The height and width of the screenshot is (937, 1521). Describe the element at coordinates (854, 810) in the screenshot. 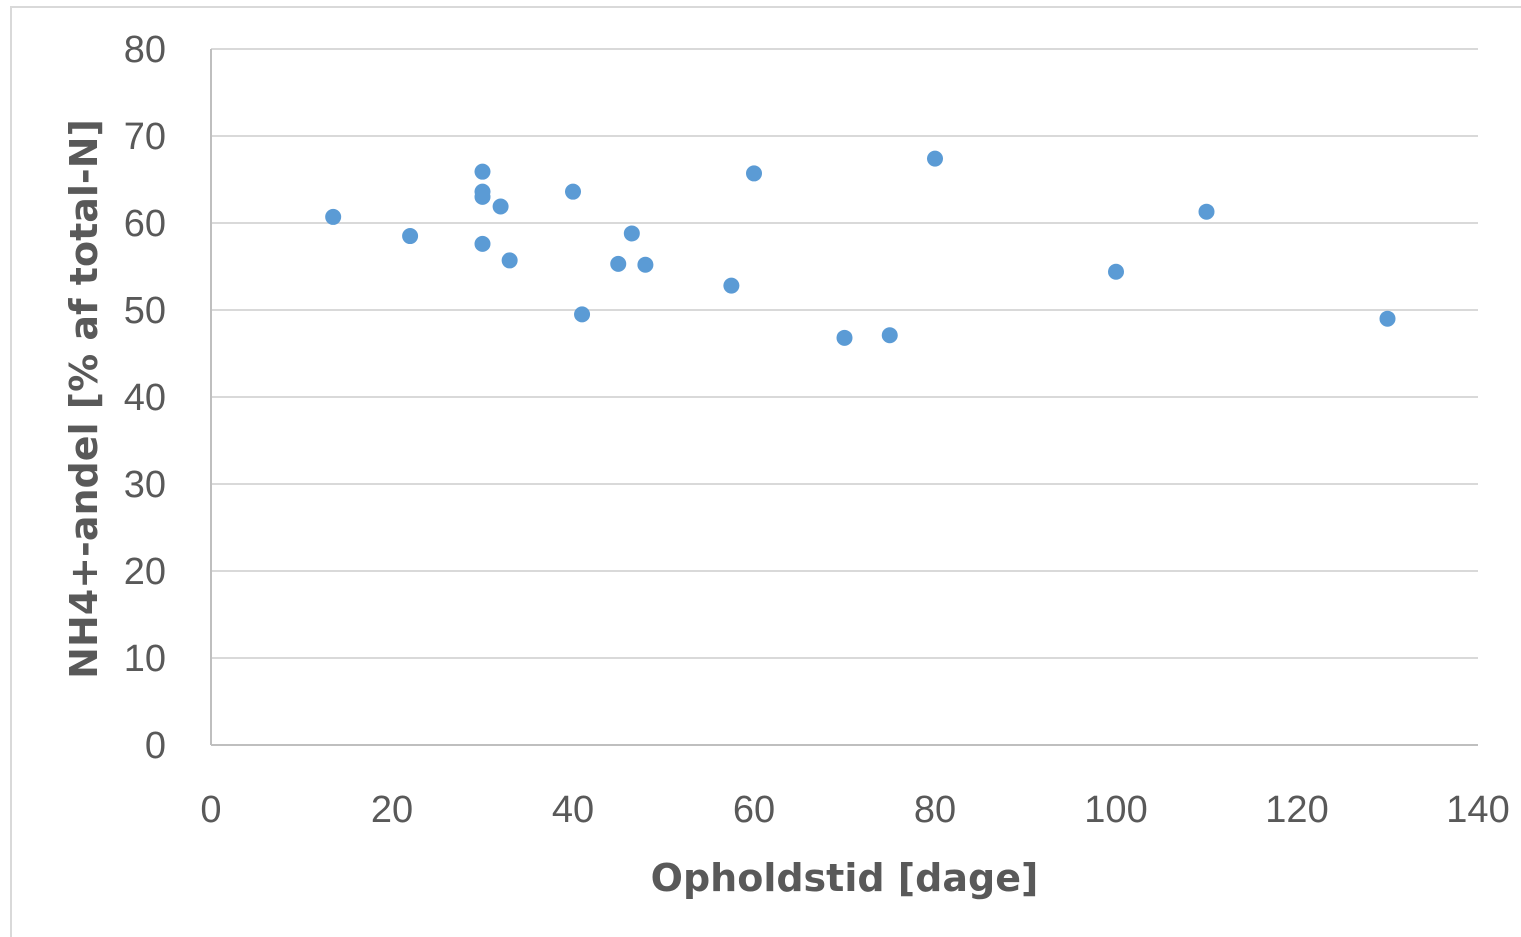

I see `x-tick-labels: 0 20 40 60 80 100 120 140` at that location.